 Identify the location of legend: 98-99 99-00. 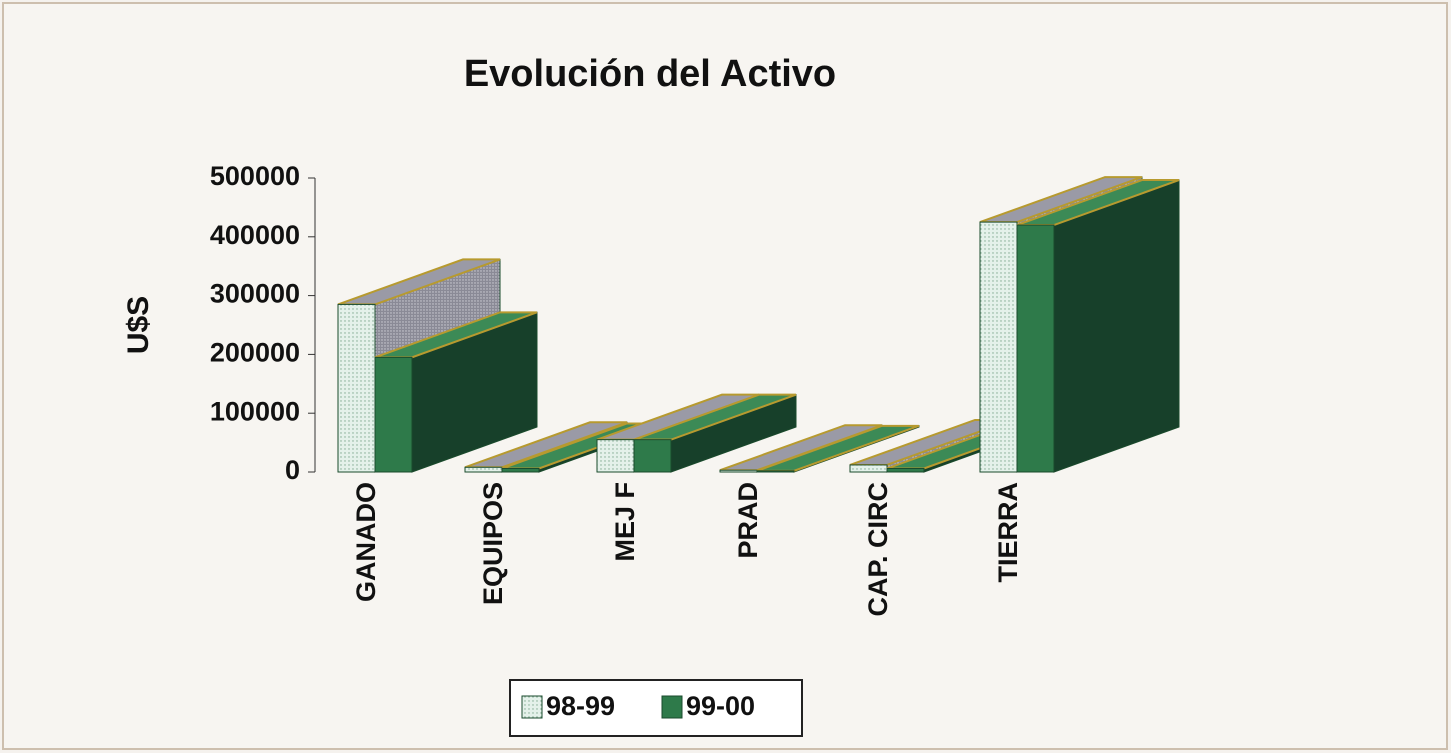
(656, 708).